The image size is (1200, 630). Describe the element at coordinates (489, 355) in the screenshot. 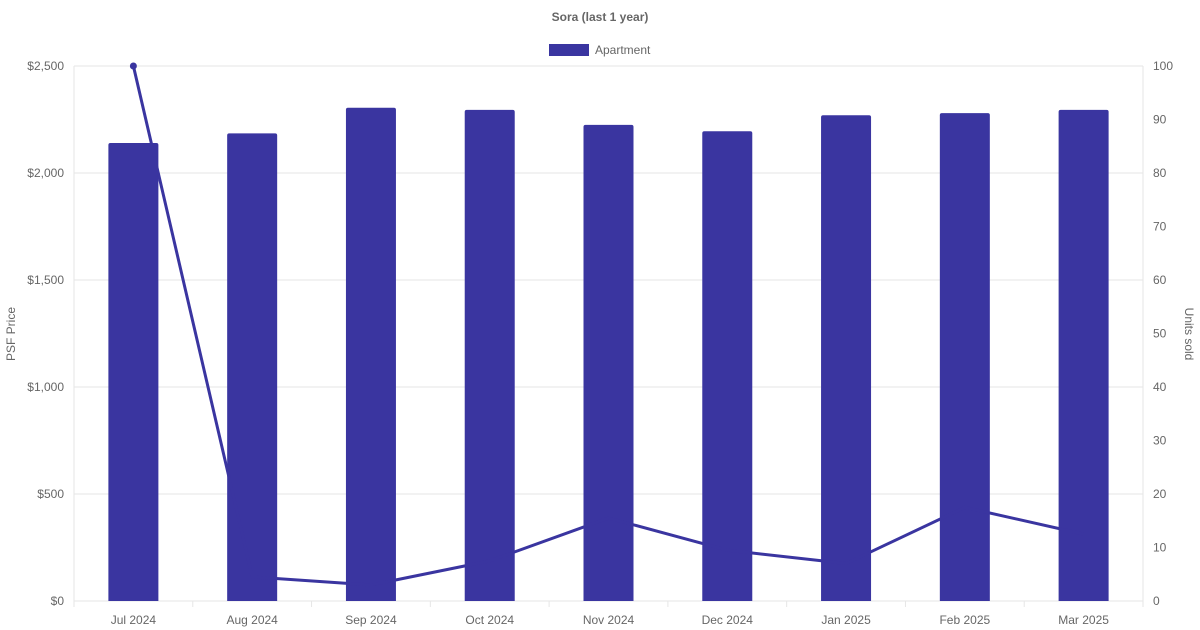

I see `bar-oct-2024` at that location.